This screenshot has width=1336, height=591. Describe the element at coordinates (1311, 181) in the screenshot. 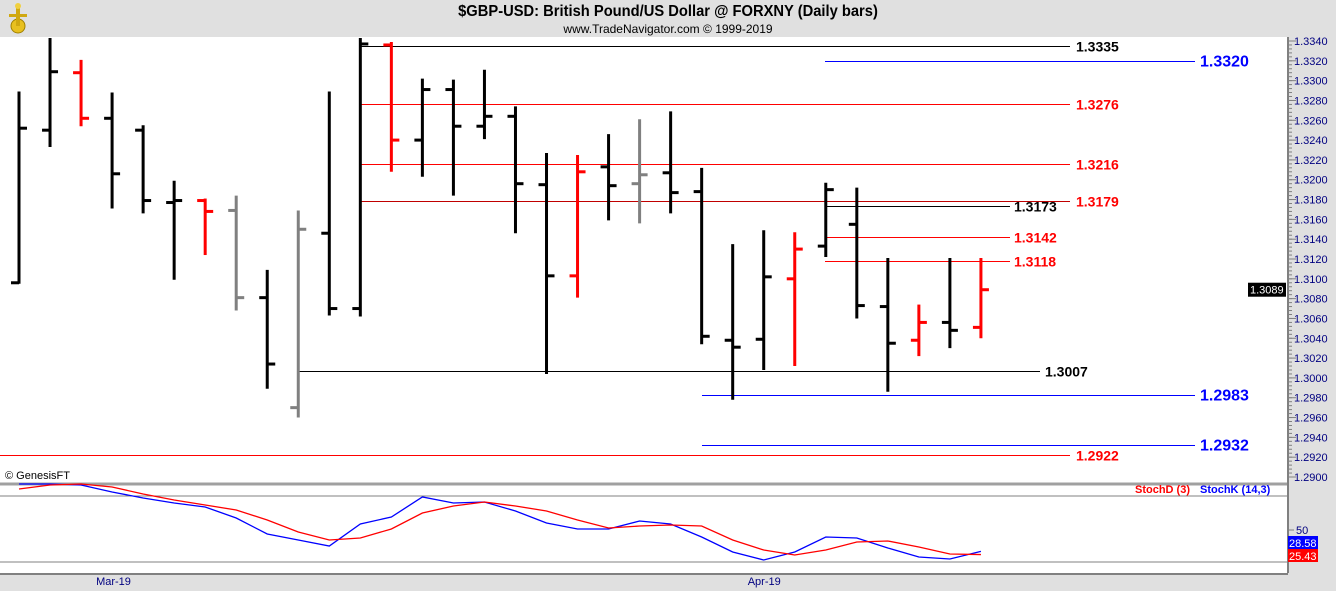

I see `y-tick-label: 1.3200` at that location.